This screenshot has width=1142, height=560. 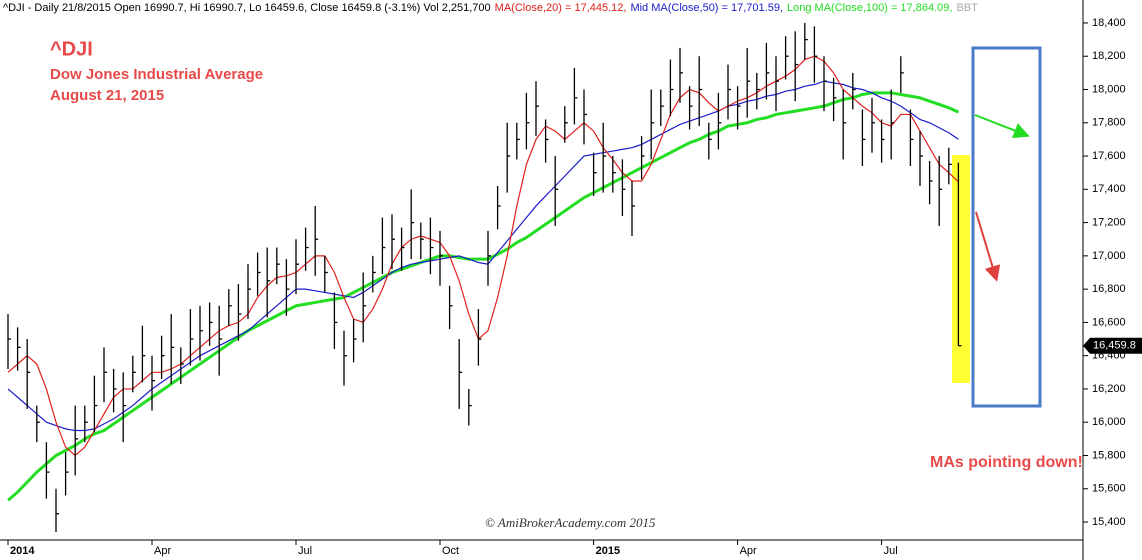 I want to click on y-tick-label: 17,800, so click(x=1109, y=123).